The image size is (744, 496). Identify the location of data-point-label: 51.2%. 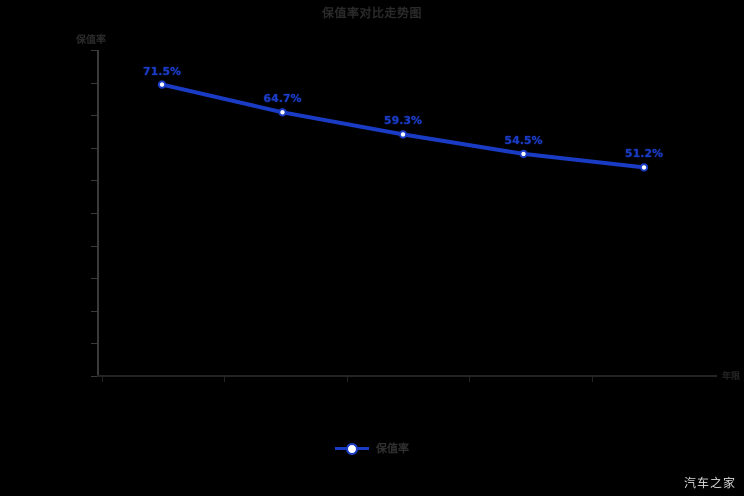
(644, 154).